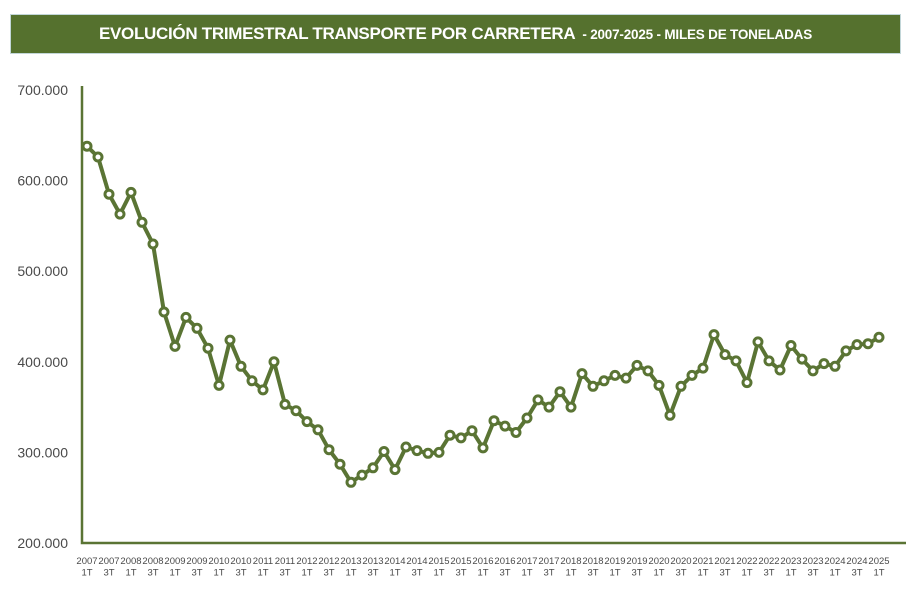 This screenshot has height=597, width=911. What do you see at coordinates (680, 567) in the screenshot?
I see `x-tick-label: 2020 3T` at bounding box center [680, 567].